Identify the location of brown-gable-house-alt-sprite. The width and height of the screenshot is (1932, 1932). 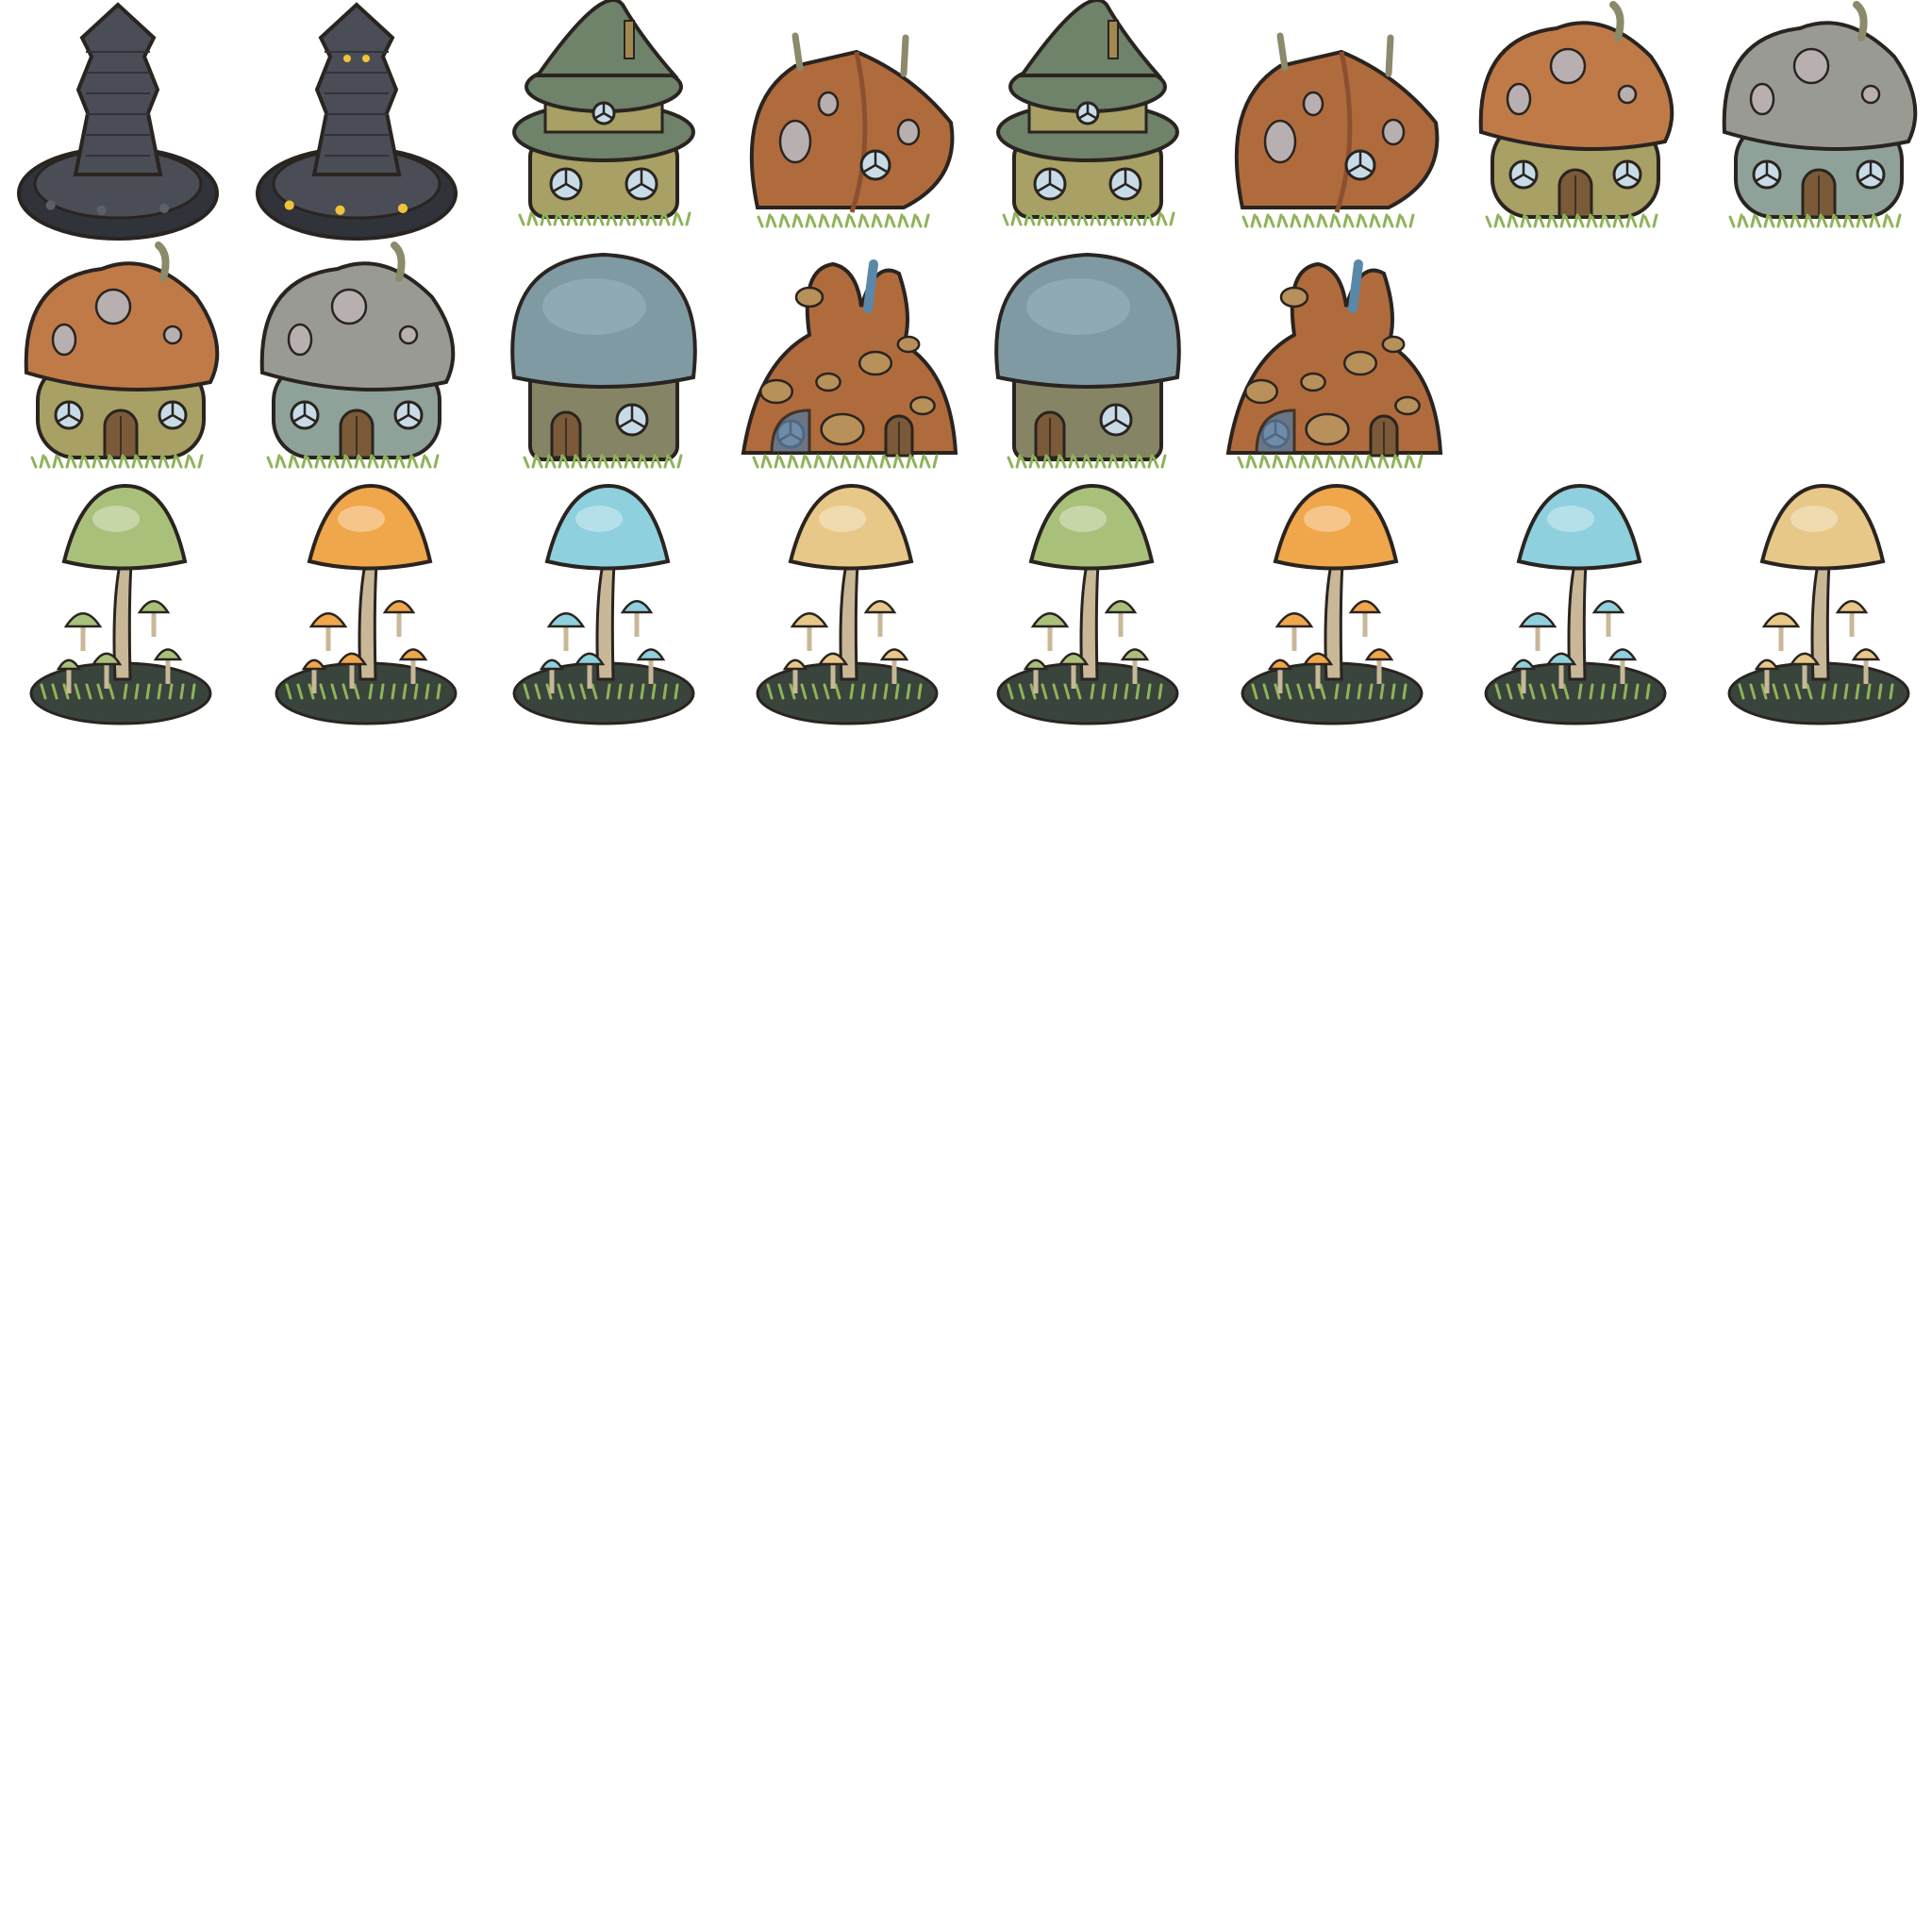
(1337, 130).